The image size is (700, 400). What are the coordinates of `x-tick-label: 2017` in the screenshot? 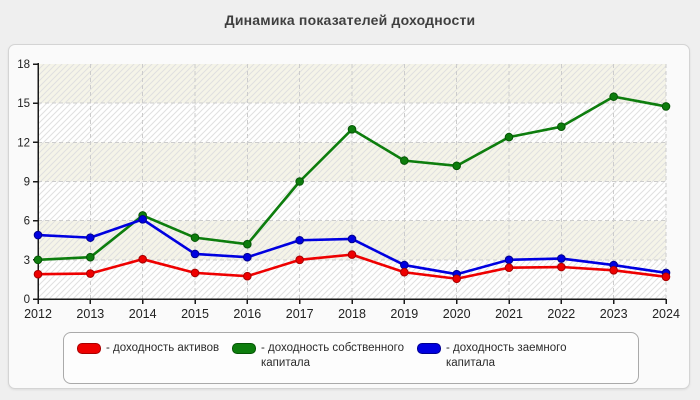 It's located at (300, 314).